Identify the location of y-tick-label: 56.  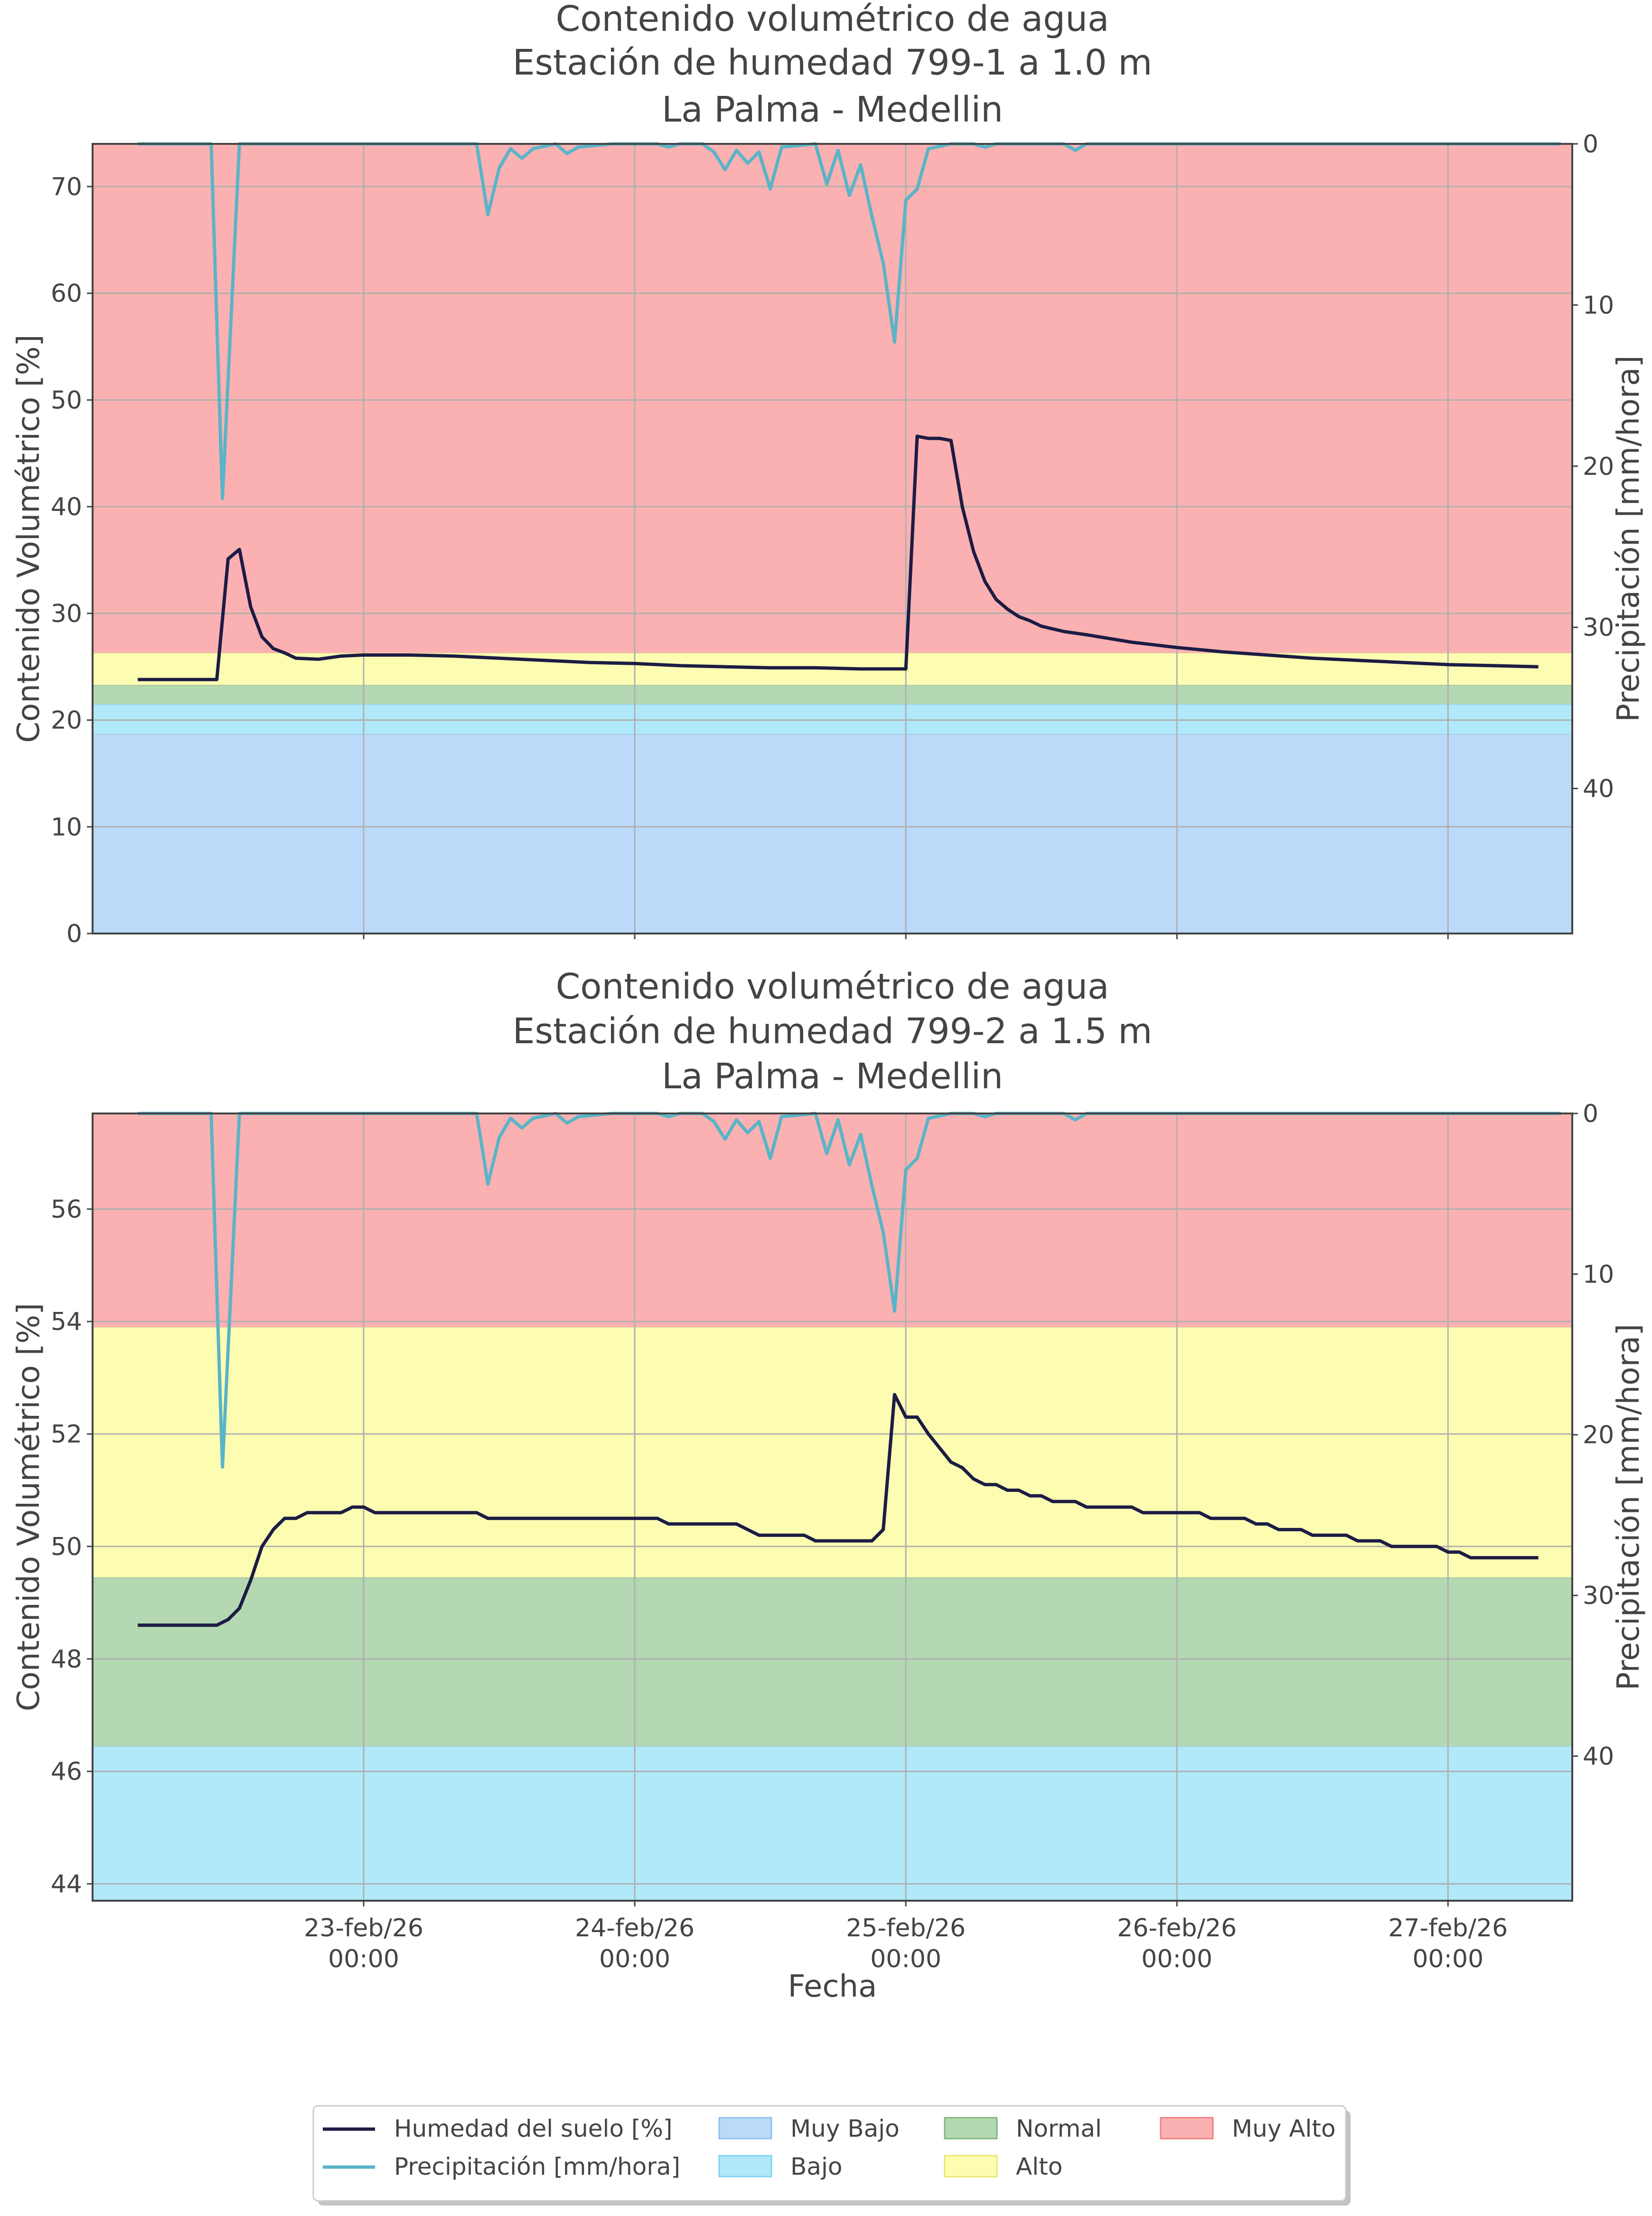
(66, 1210).